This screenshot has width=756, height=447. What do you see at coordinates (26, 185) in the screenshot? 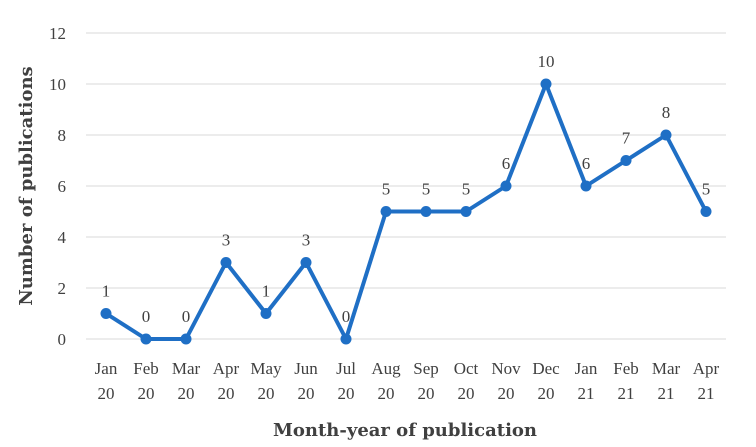
I see `y-axis-title: Number of publications` at bounding box center [26, 185].